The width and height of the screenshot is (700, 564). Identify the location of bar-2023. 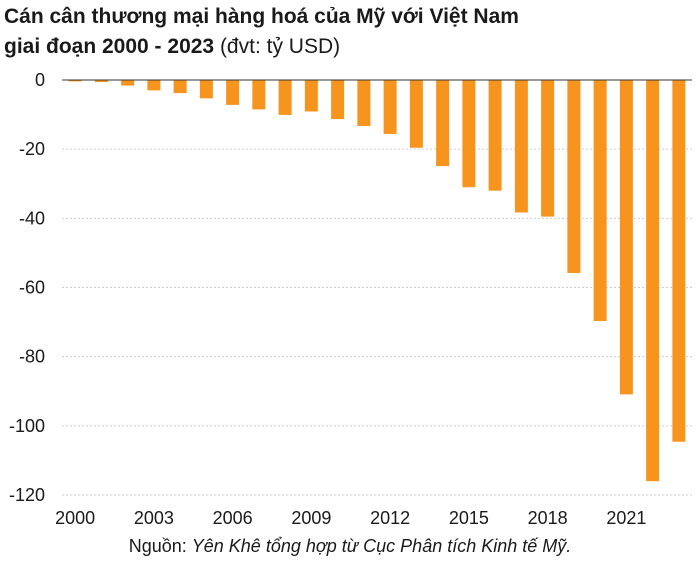
(679, 261).